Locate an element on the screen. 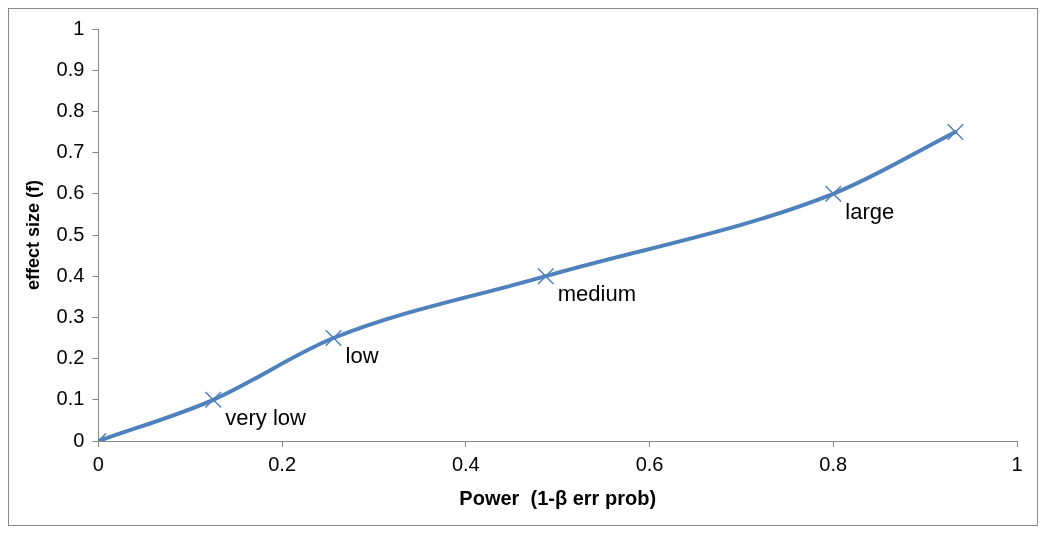 Image resolution: width=1048 pixels, height=534 pixels. x-tick-label: 0.6 is located at coordinates (649, 463).